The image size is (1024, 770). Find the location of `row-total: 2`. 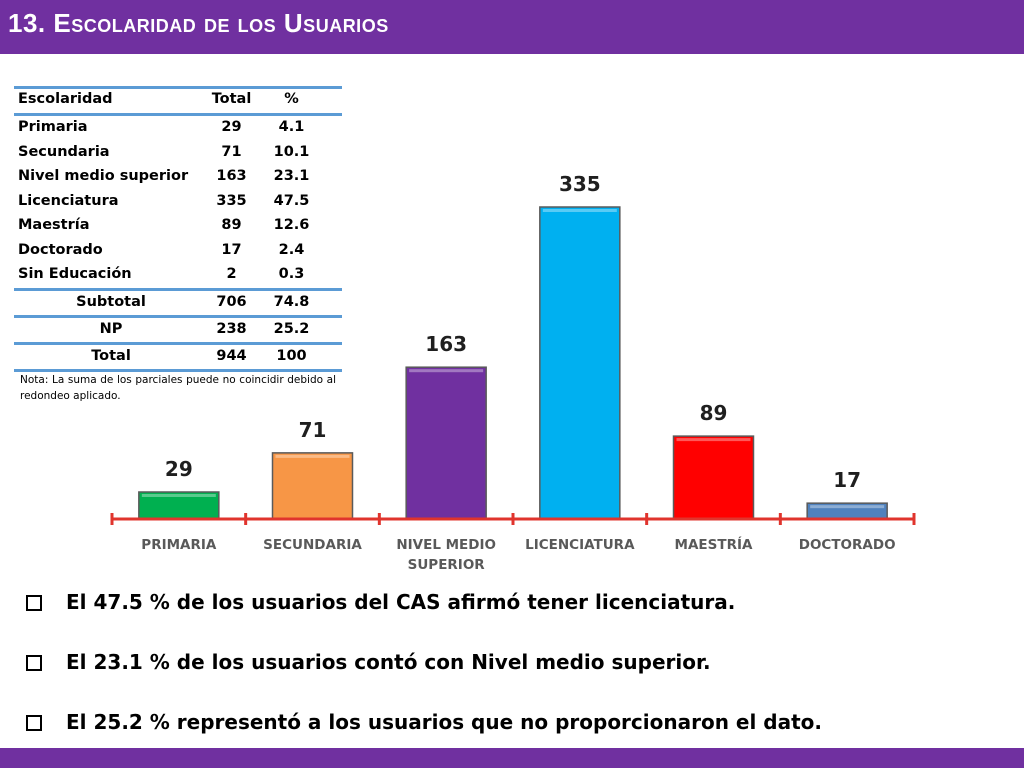

row-total: 2 is located at coordinates (231, 274).